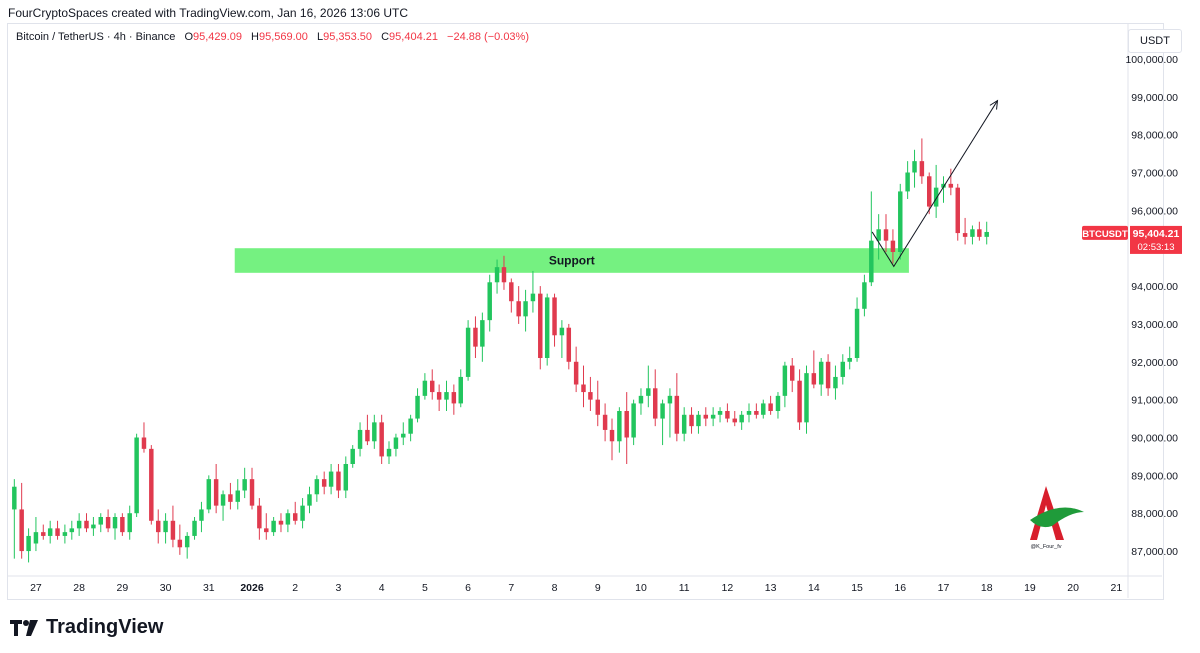  I want to click on ticker-tag-label: BTCUSDT, so click(1105, 234).